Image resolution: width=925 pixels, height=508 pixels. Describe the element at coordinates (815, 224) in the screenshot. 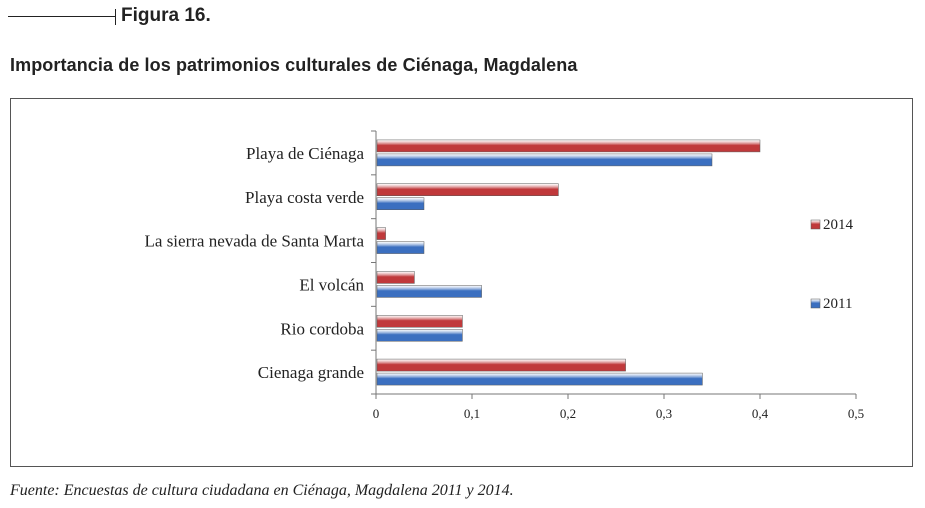

I see `legend-swatch-2014` at that location.